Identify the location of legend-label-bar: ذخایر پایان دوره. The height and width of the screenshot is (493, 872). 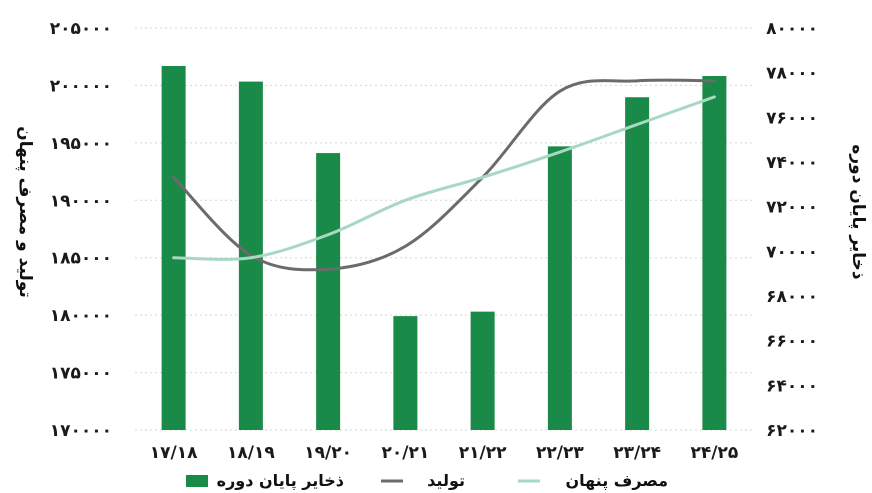
(280, 481).